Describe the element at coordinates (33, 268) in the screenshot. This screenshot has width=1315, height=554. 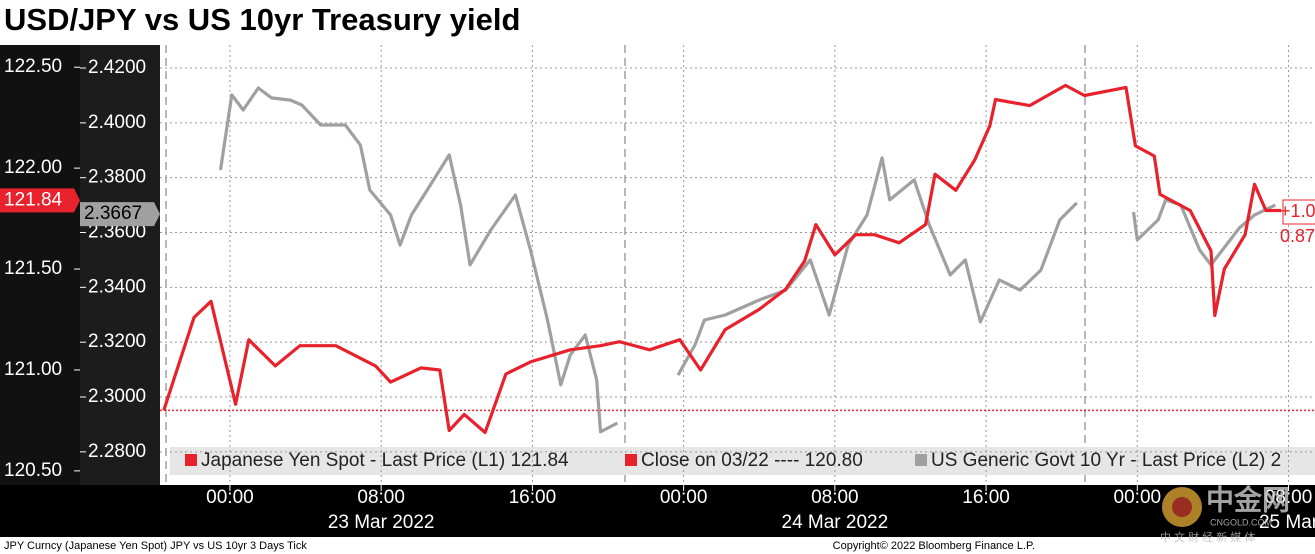
I see `y-tick-label: 121.50` at that location.